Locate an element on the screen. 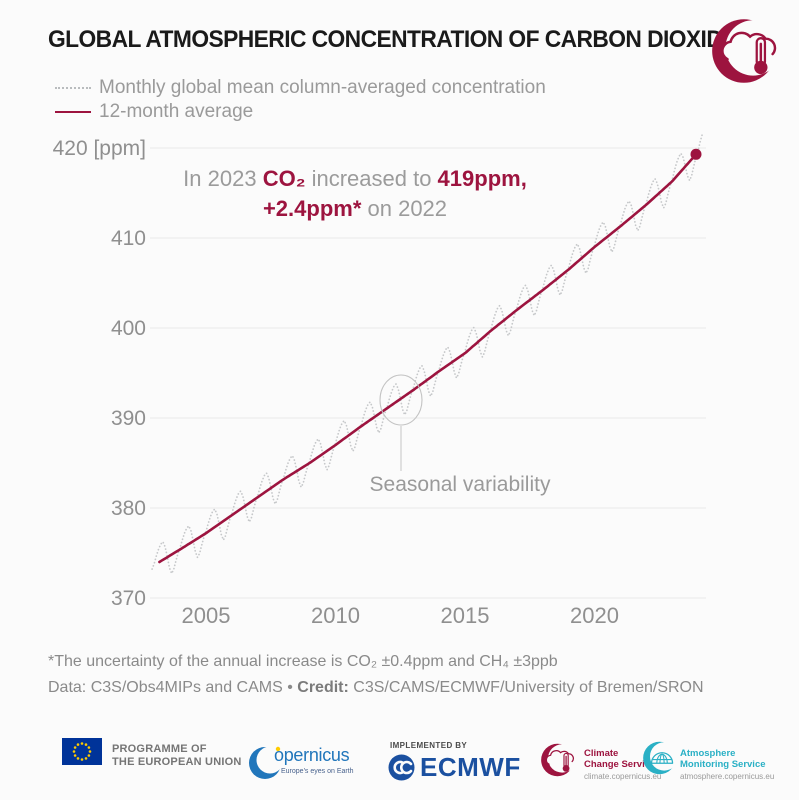 The image size is (799, 800). seasonal-variability-label: Seasonal variability is located at coordinates (460, 484).